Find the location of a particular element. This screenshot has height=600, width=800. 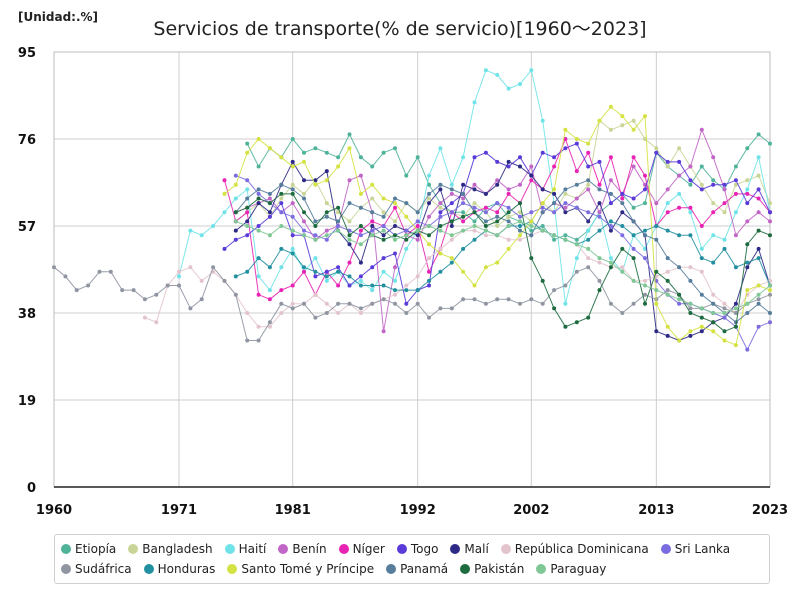

legend-item: Etiopía is located at coordinates (88, 549).